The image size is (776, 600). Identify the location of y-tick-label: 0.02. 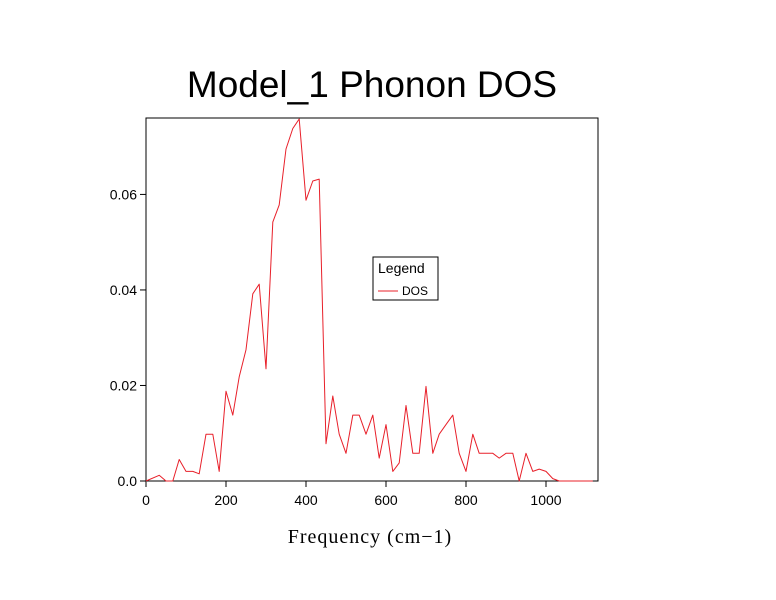
(123, 385).